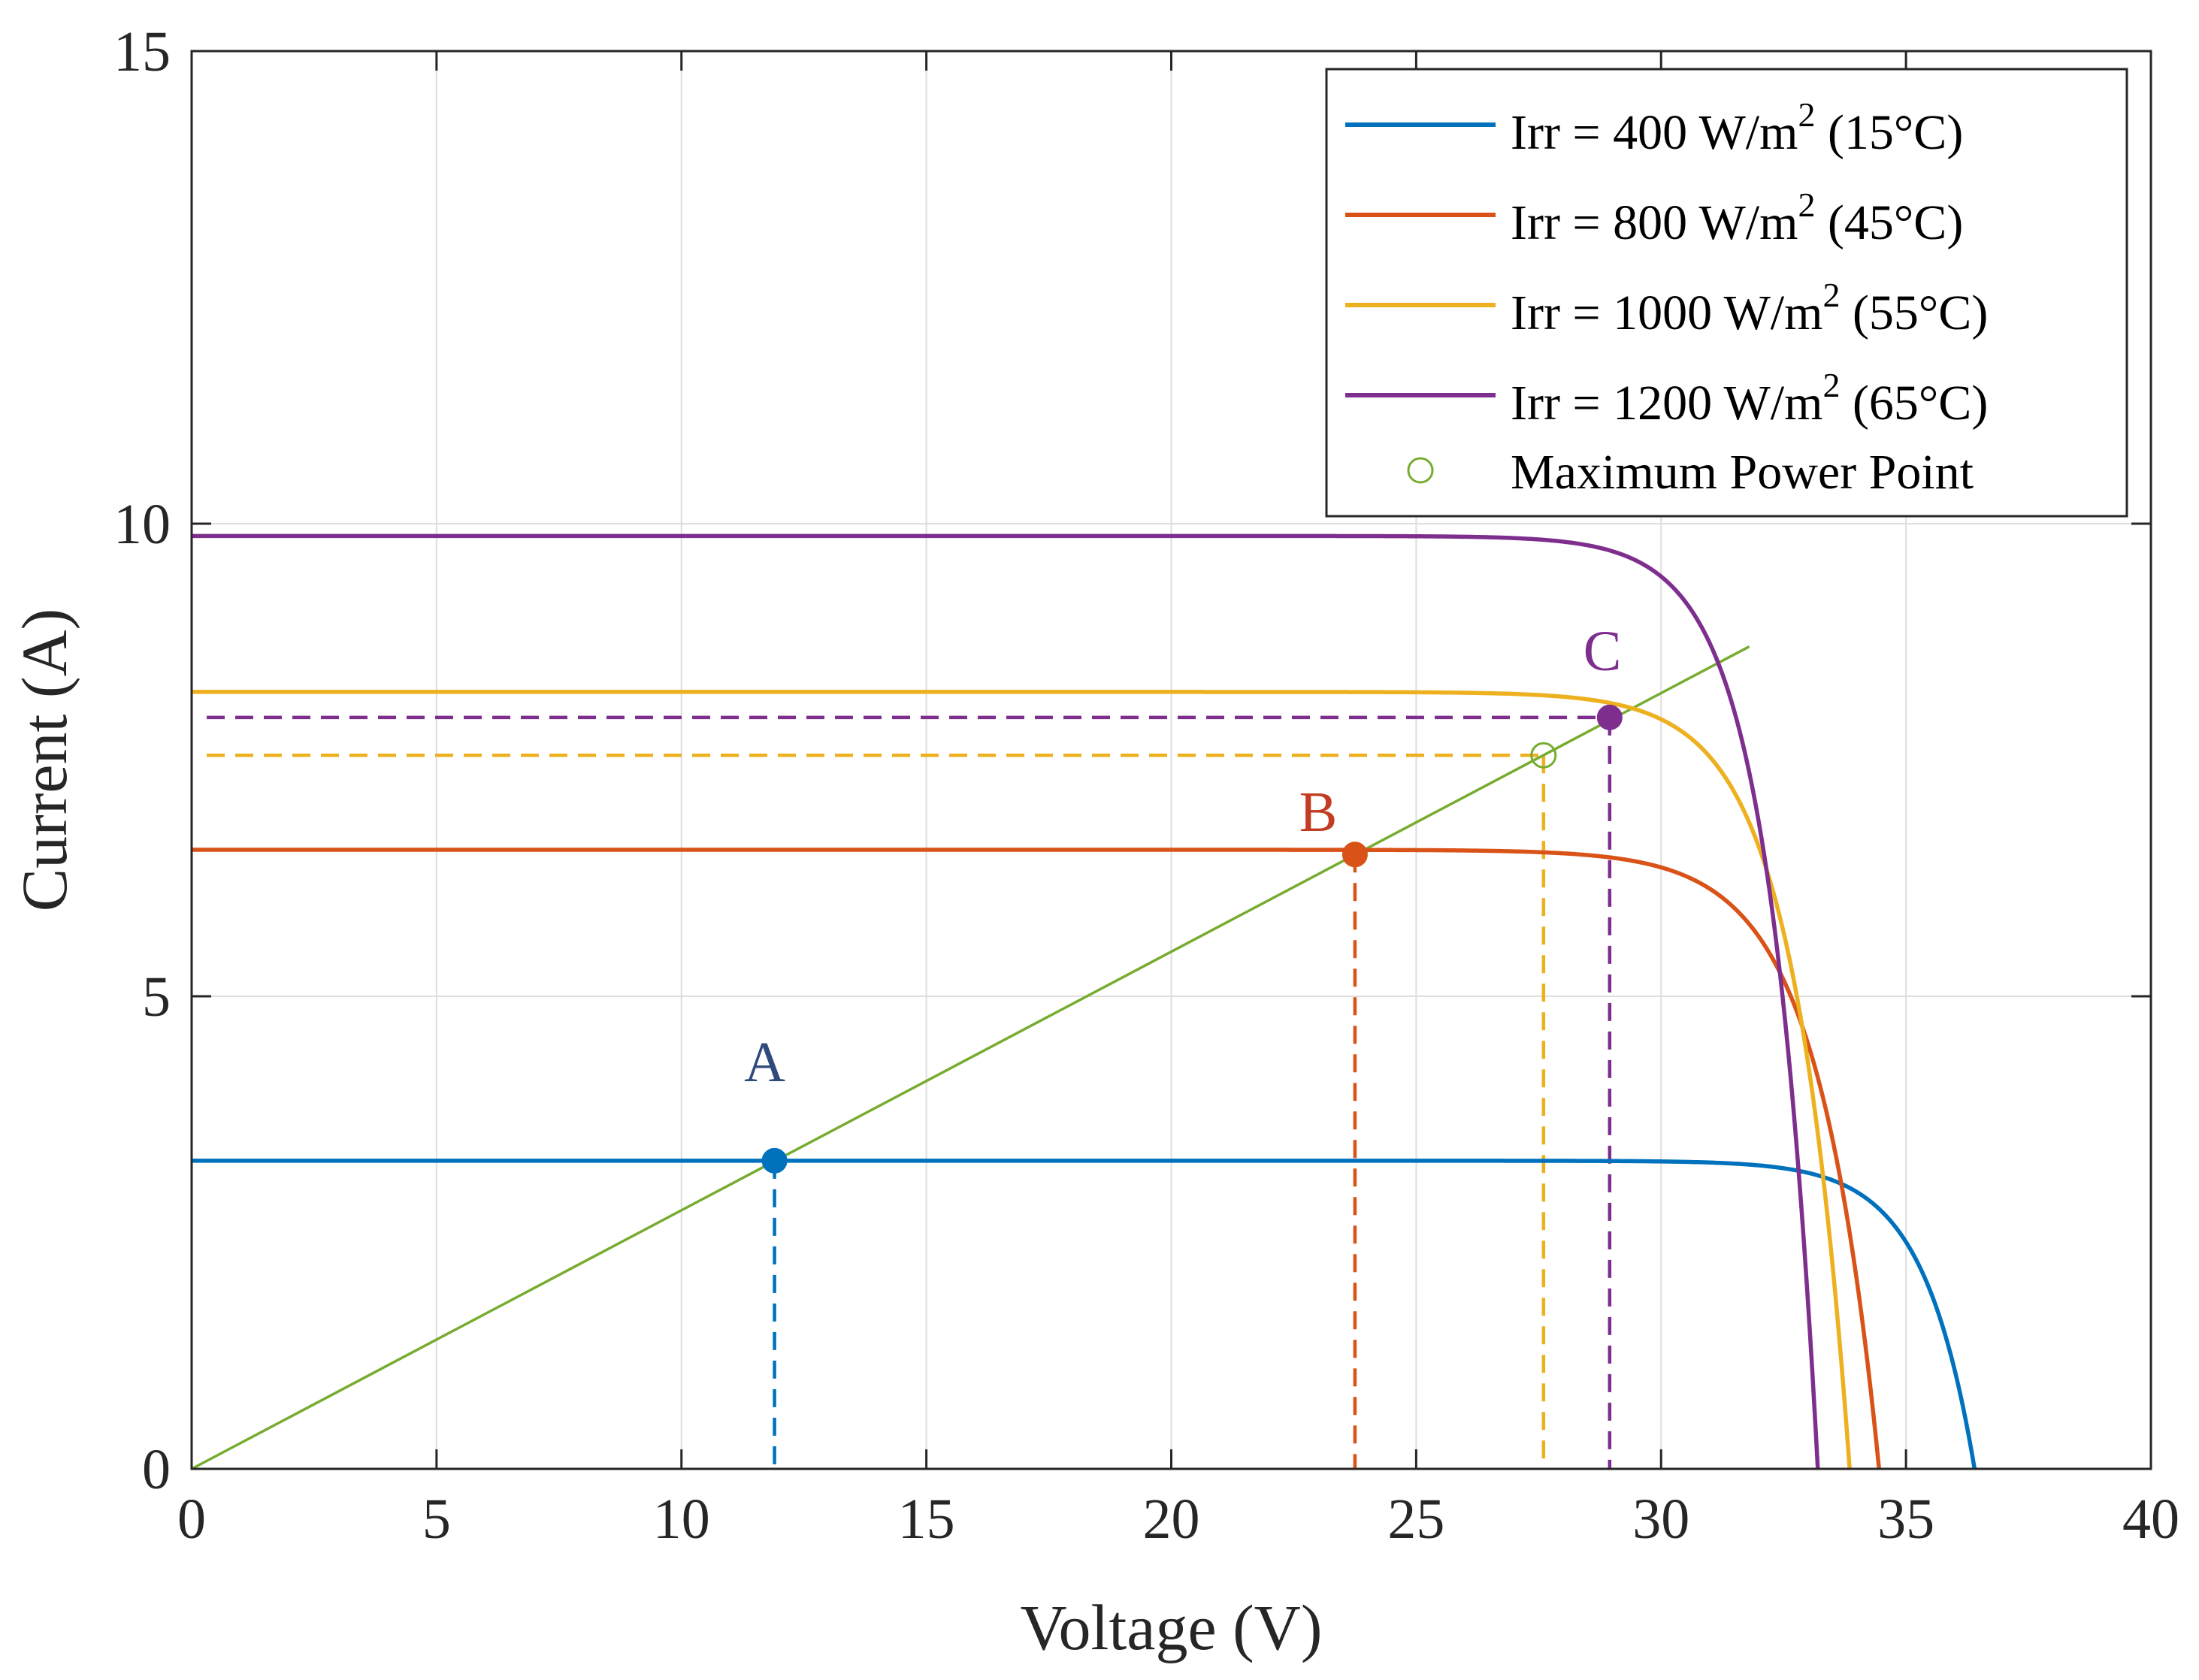  What do you see at coordinates (191, 1519) in the screenshot?
I see `x-tick-label-0: 0` at bounding box center [191, 1519].